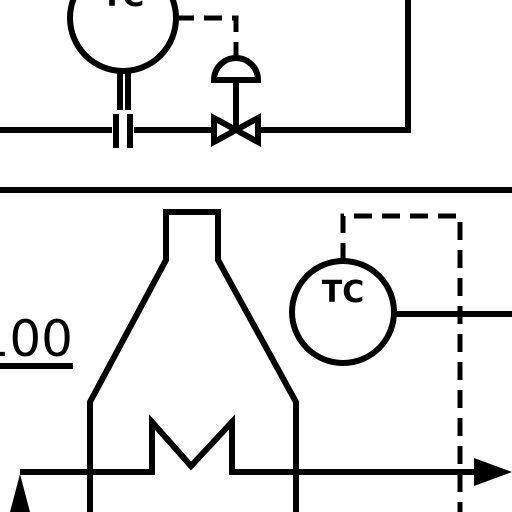 The image size is (512, 512). I want to click on lower-controller-label: TC, so click(343, 292).